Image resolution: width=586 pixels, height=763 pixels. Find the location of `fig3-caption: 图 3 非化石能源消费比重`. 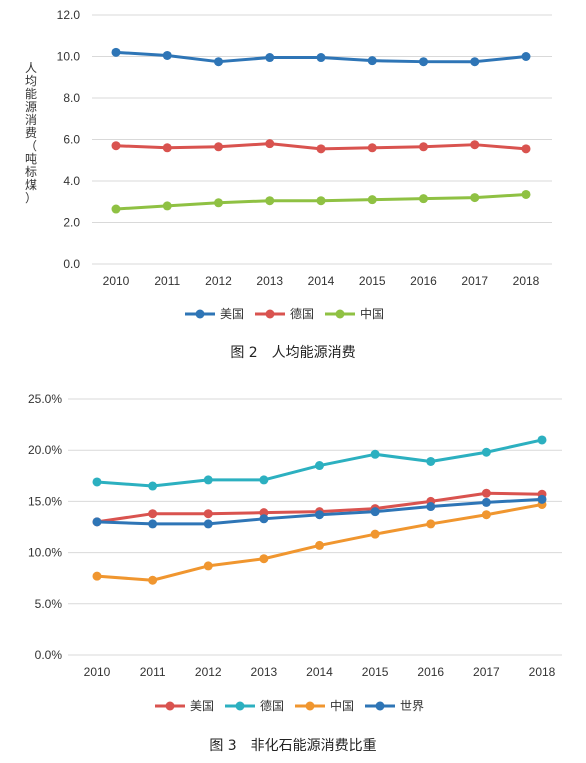

fig3-caption: 图 3 非化石能源消费比重 is located at coordinates (292, 746).